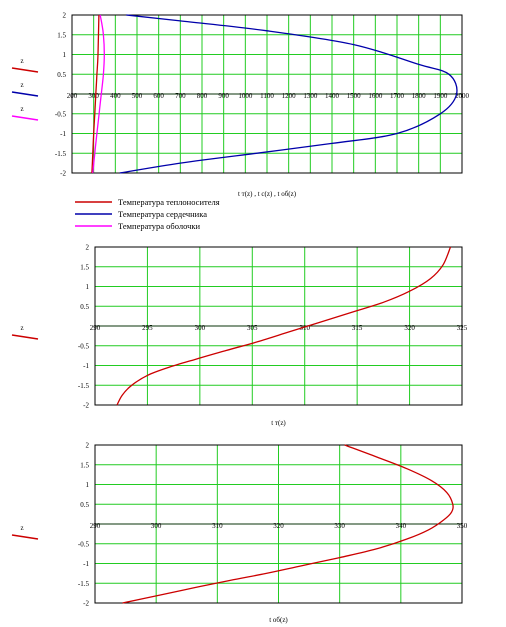  What do you see at coordinates (180, 96) in the screenshot?
I see `x-tick-label: 700` at bounding box center [180, 96].